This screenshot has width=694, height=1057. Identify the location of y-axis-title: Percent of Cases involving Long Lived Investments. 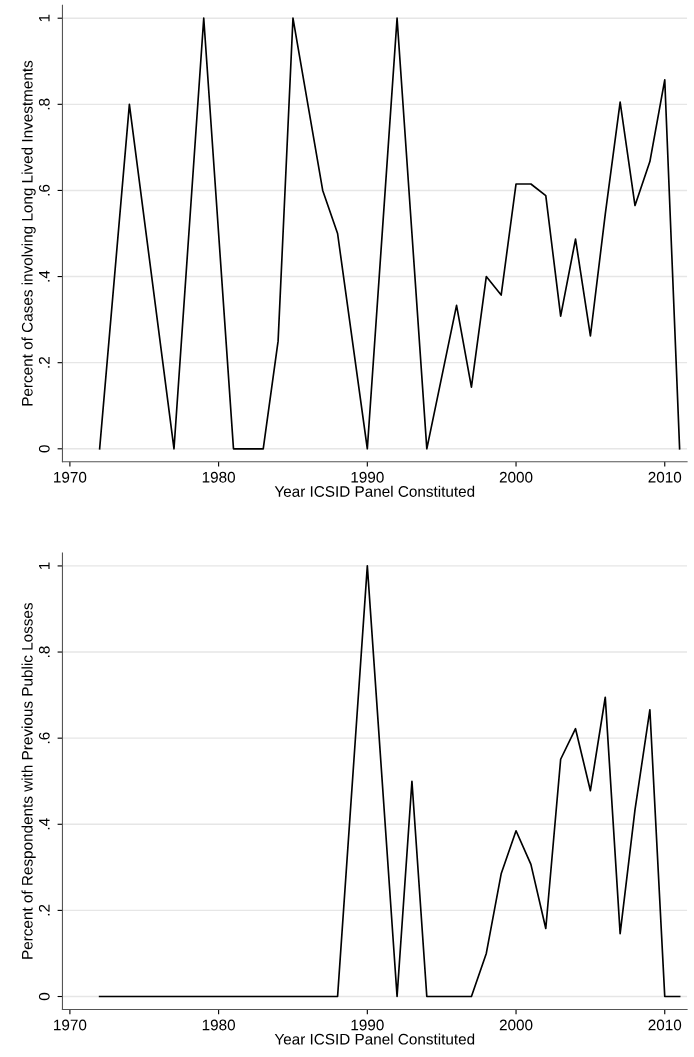
(28, 233).